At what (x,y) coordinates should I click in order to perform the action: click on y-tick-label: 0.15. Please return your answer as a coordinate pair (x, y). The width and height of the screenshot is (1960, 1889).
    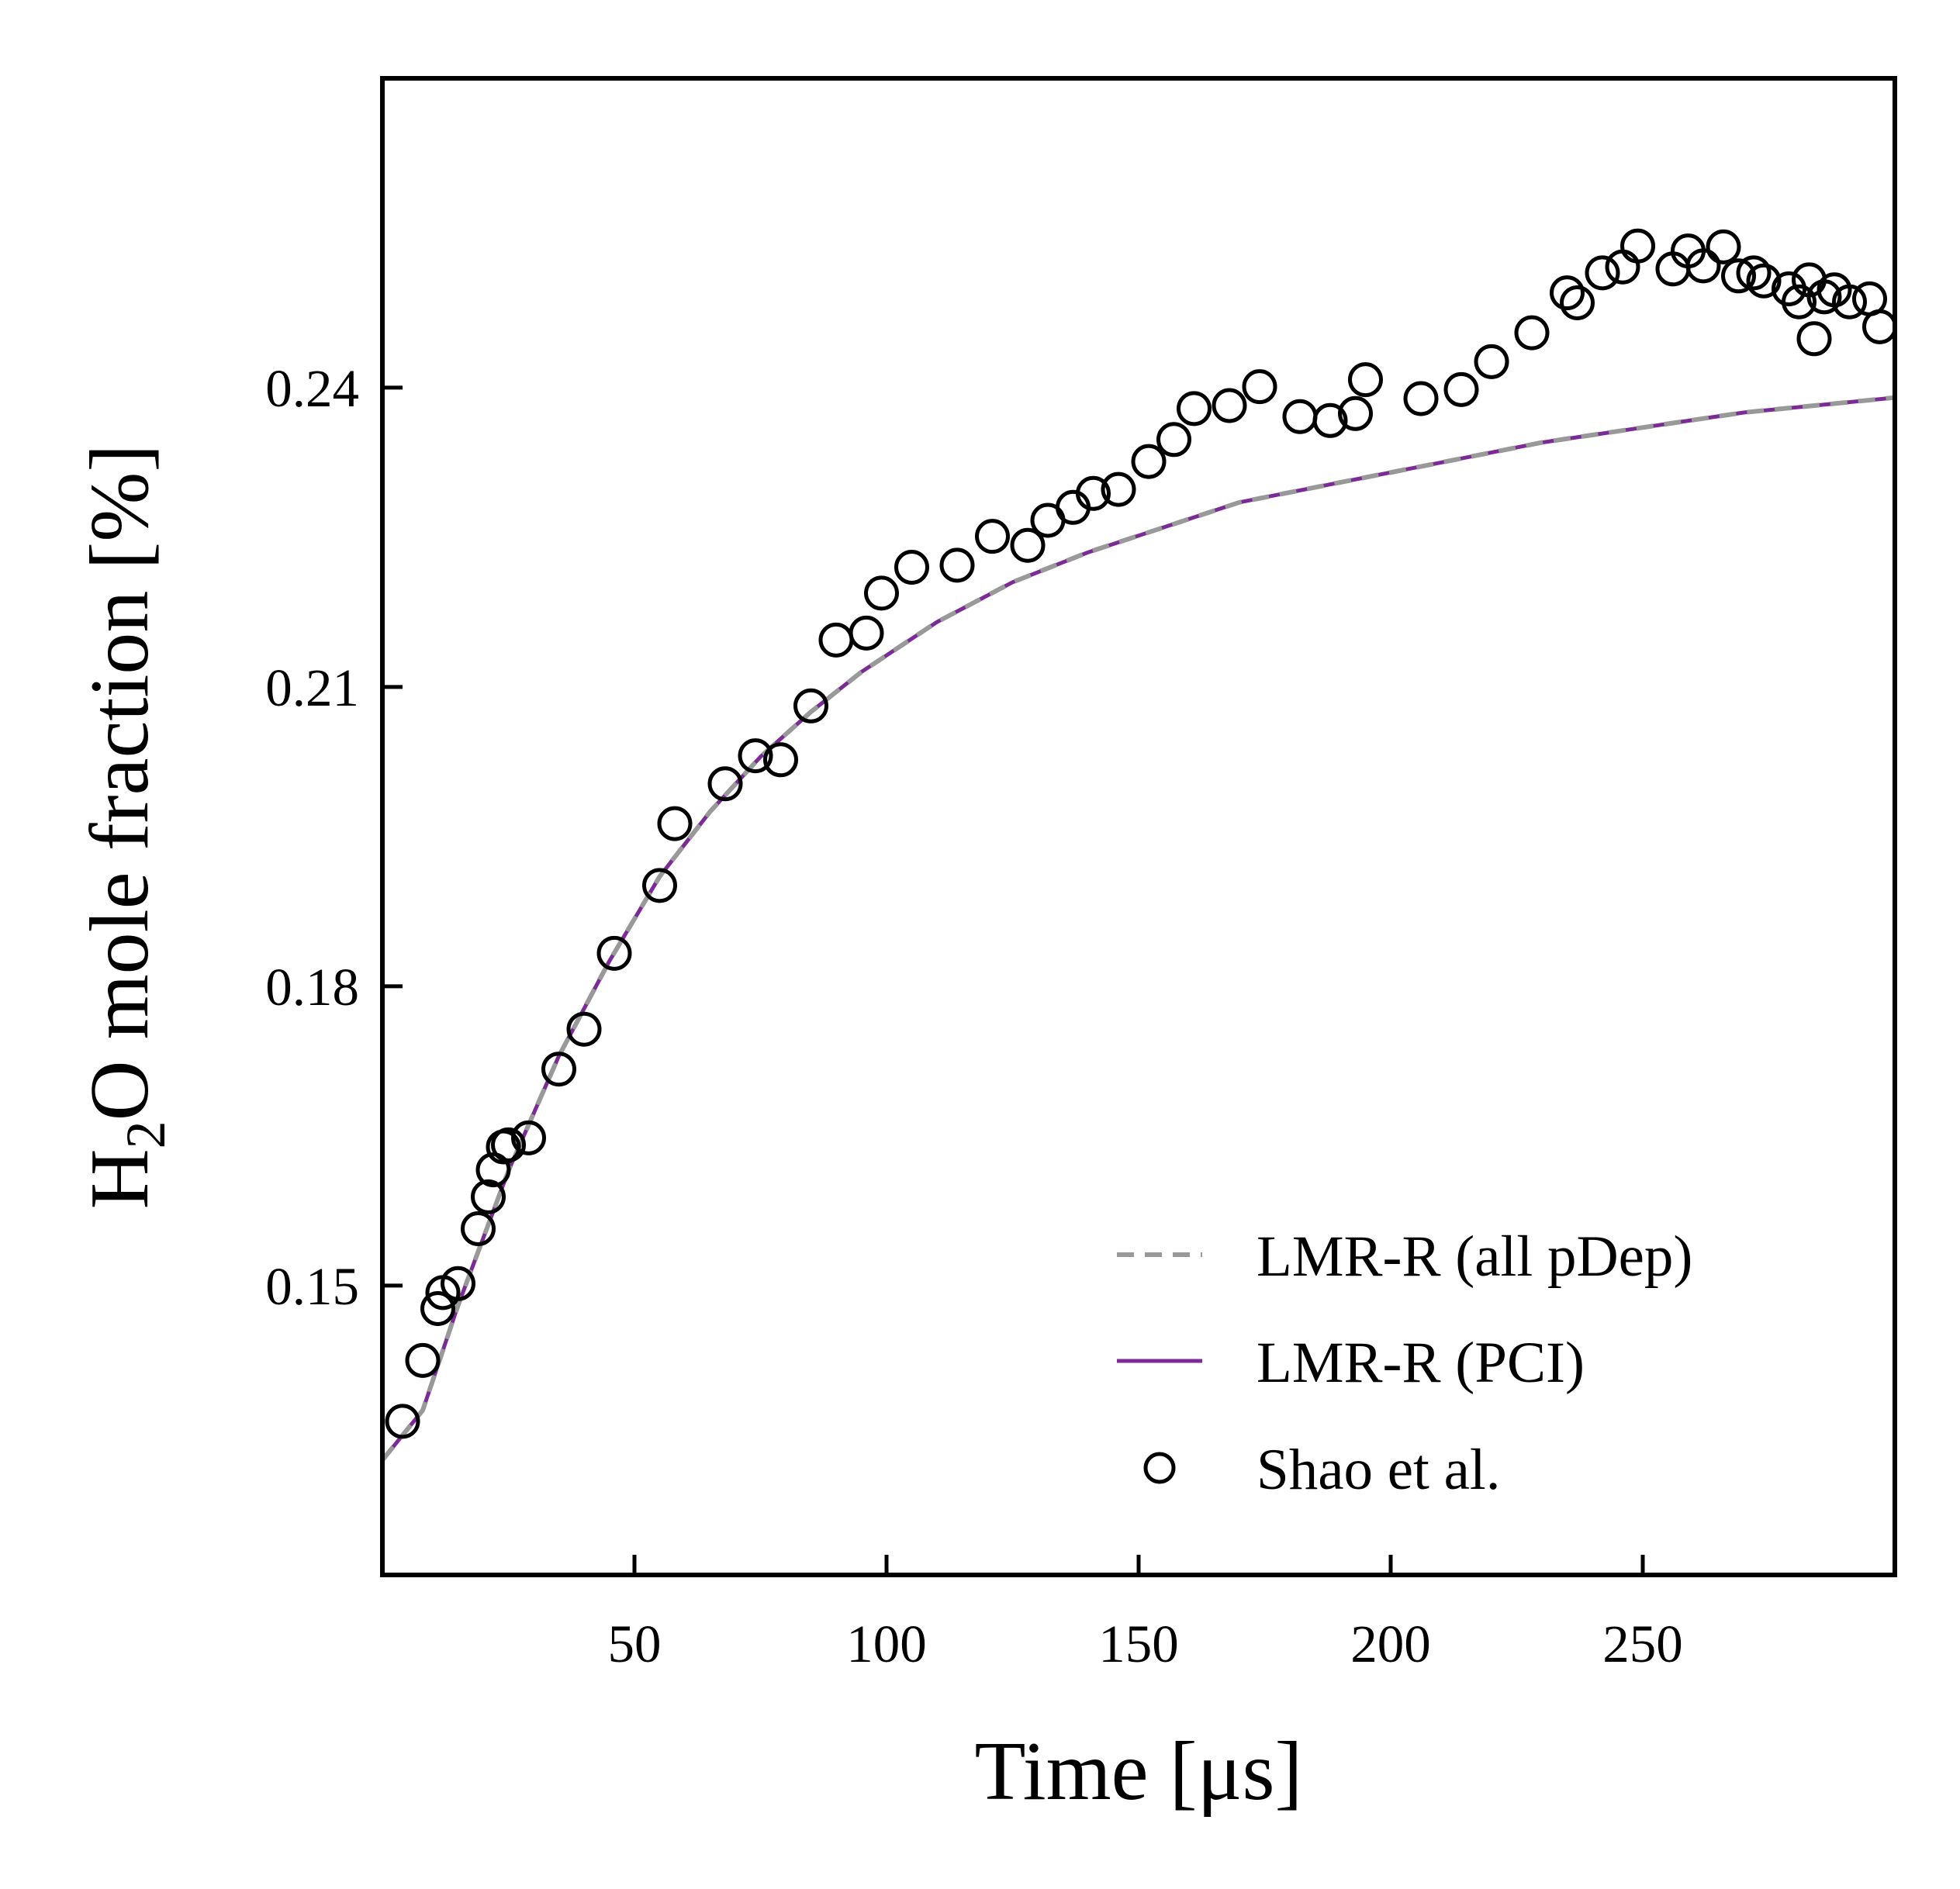
    Looking at the image, I should click on (312, 1286).